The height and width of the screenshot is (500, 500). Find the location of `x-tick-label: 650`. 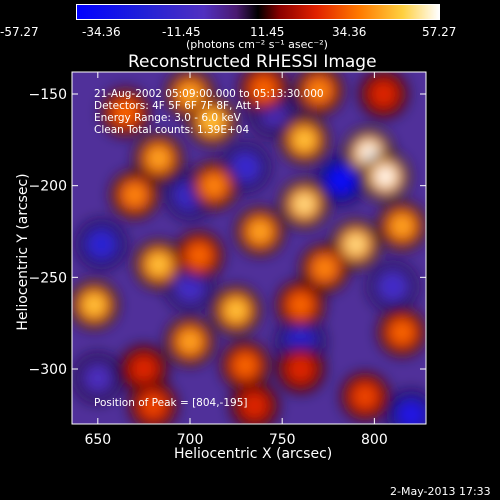

x-tick-label: 650 is located at coordinates (97, 440).